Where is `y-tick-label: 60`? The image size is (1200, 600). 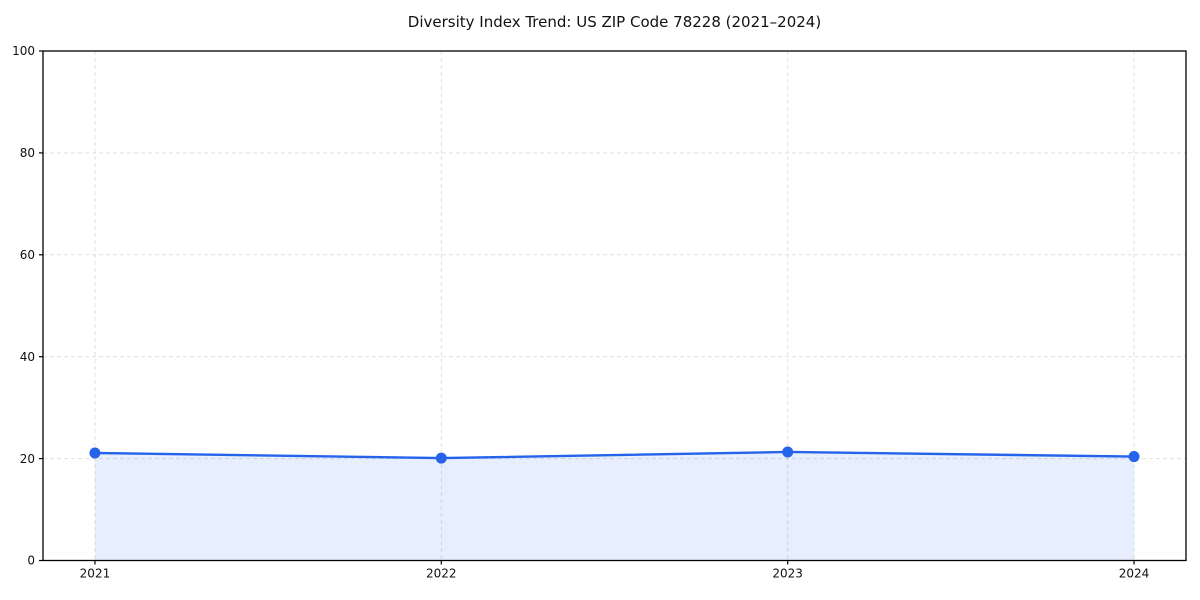 y-tick-label: 60 is located at coordinates (27, 255).